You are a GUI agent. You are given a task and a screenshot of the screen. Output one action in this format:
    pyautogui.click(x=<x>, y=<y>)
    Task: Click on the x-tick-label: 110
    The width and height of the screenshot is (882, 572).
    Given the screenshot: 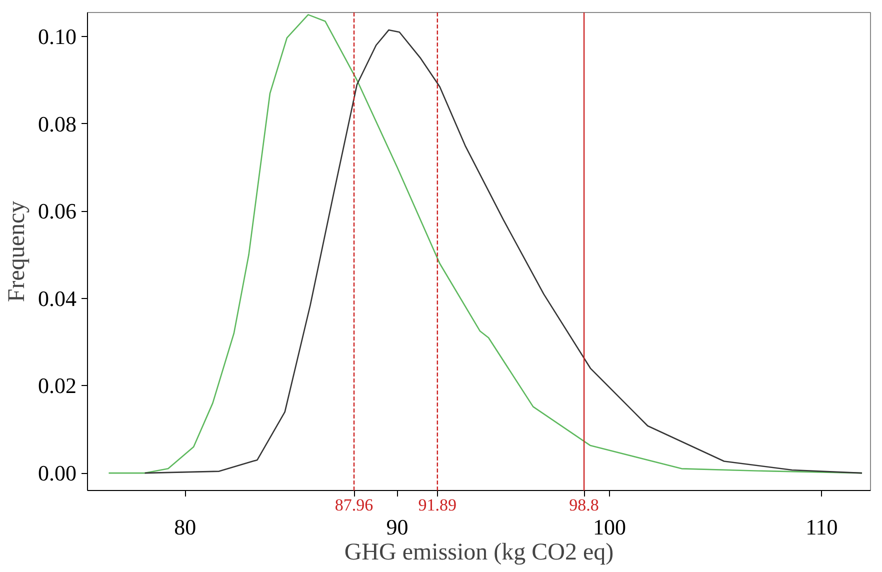 What is the action you would take?
    pyautogui.click(x=822, y=527)
    